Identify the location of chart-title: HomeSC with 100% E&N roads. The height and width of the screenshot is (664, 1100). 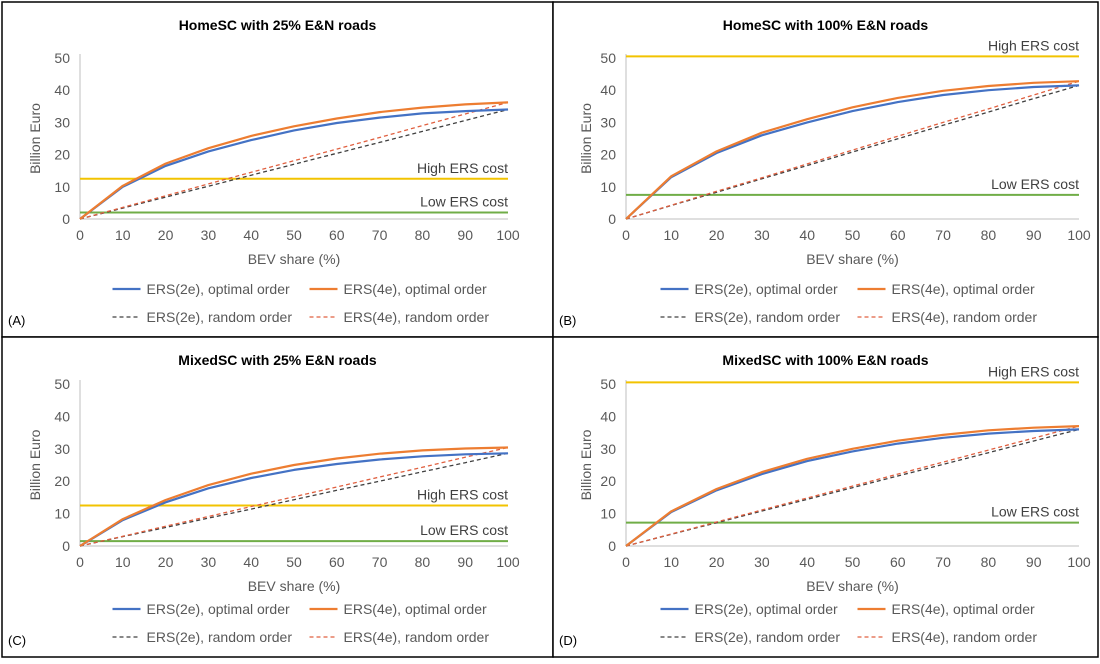
(826, 25).